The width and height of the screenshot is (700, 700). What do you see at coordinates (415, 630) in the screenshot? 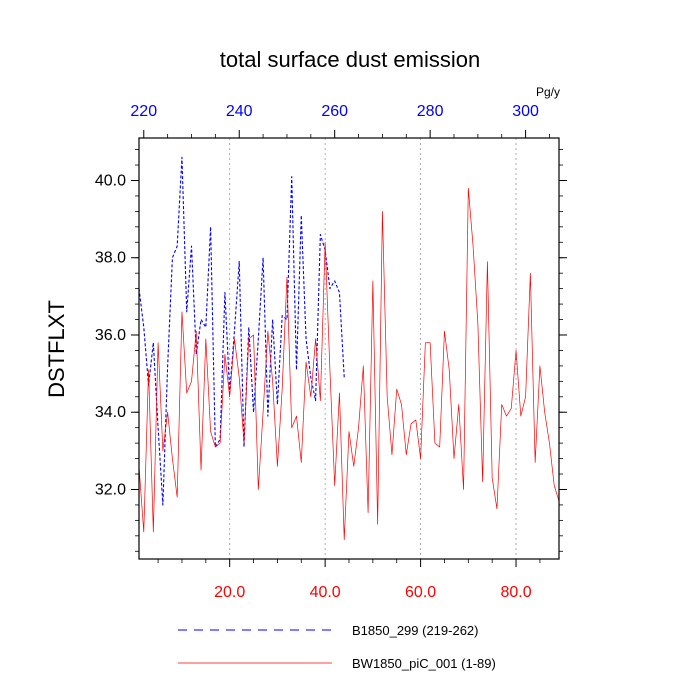
I see `legend-label-1: B1850_299 (219-262)` at bounding box center [415, 630].